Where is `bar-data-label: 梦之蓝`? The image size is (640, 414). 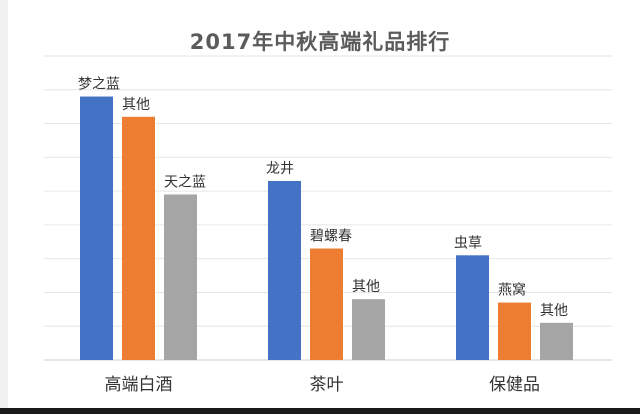
bar-data-label: 梦之蓝 is located at coordinates (99, 85).